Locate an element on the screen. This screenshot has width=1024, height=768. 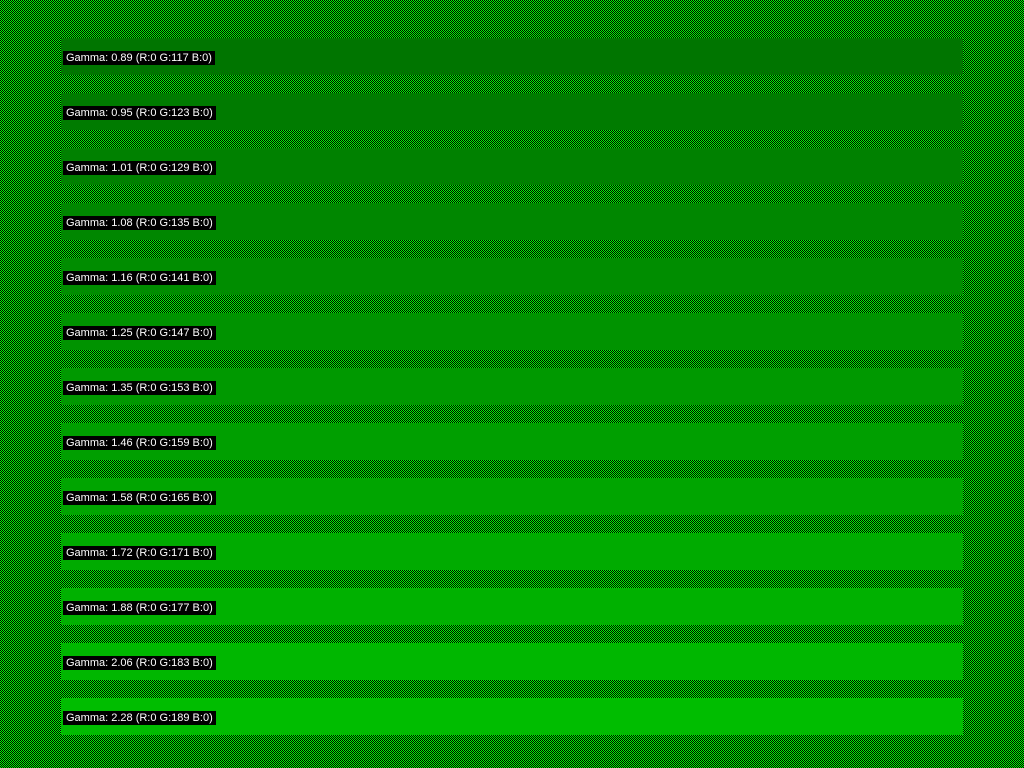
gamma-bar-label: Gamma: 1.08 (R:0 G:135 B:0) is located at coordinates (139, 223).